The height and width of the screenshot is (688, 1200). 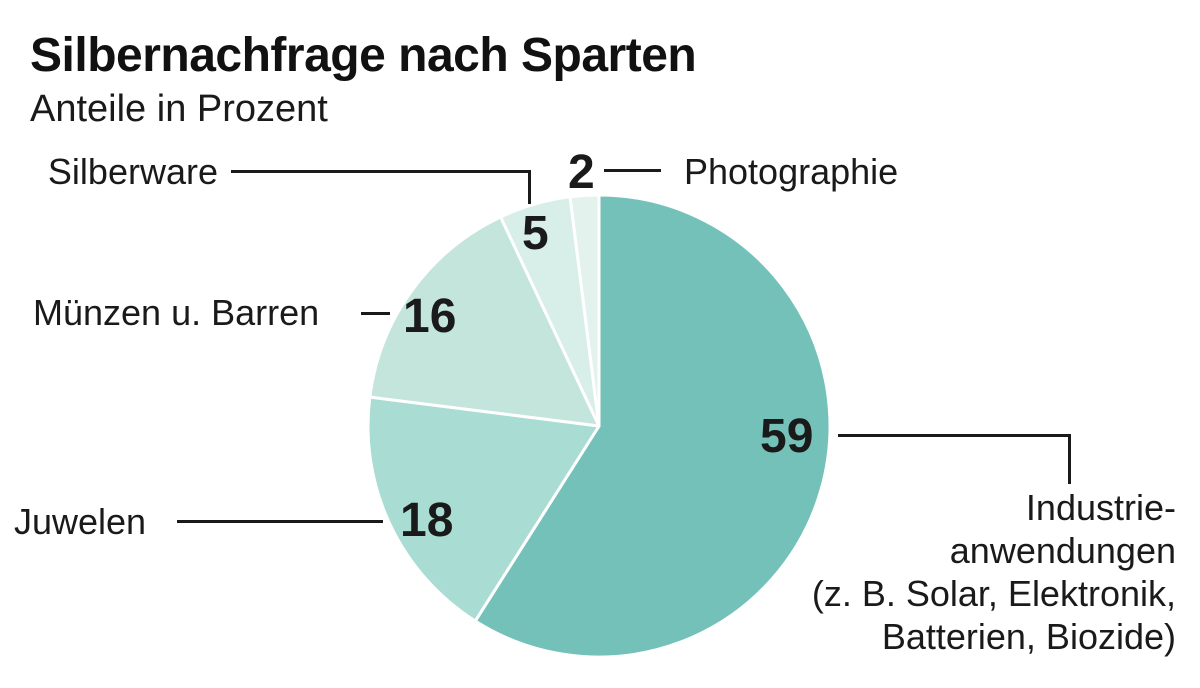 What do you see at coordinates (1100, 507) in the screenshot?
I see `label-industrie-line1: Industrie-` at bounding box center [1100, 507].